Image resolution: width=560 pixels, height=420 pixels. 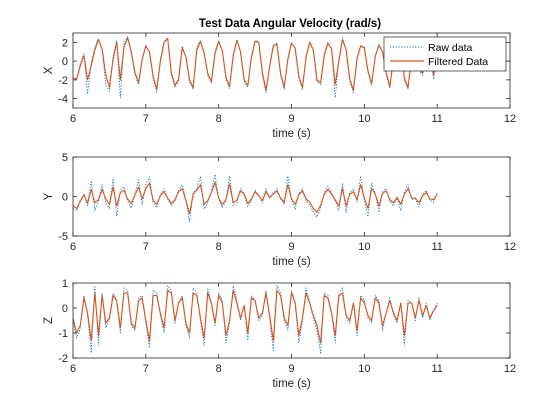 I want to click on legend-box, so click(x=445, y=54).